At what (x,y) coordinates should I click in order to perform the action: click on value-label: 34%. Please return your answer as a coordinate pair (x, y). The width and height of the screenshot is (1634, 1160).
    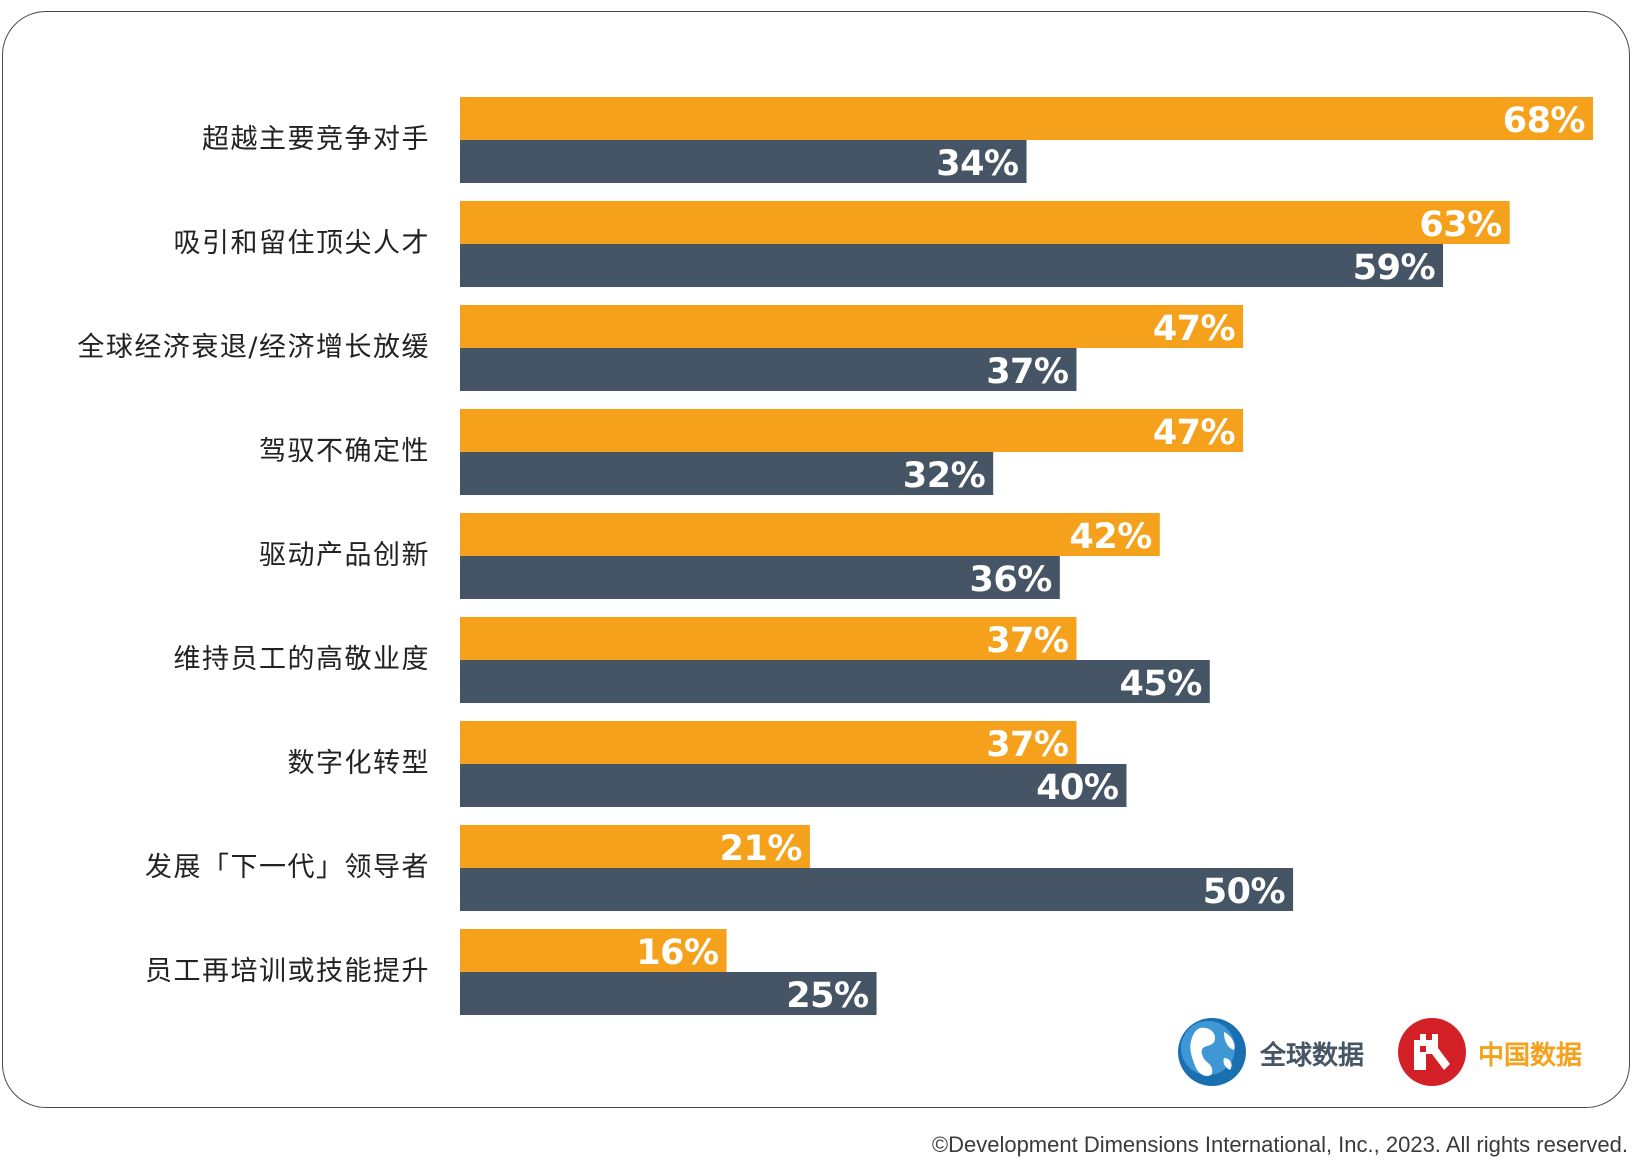
    Looking at the image, I should click on (977, 164).